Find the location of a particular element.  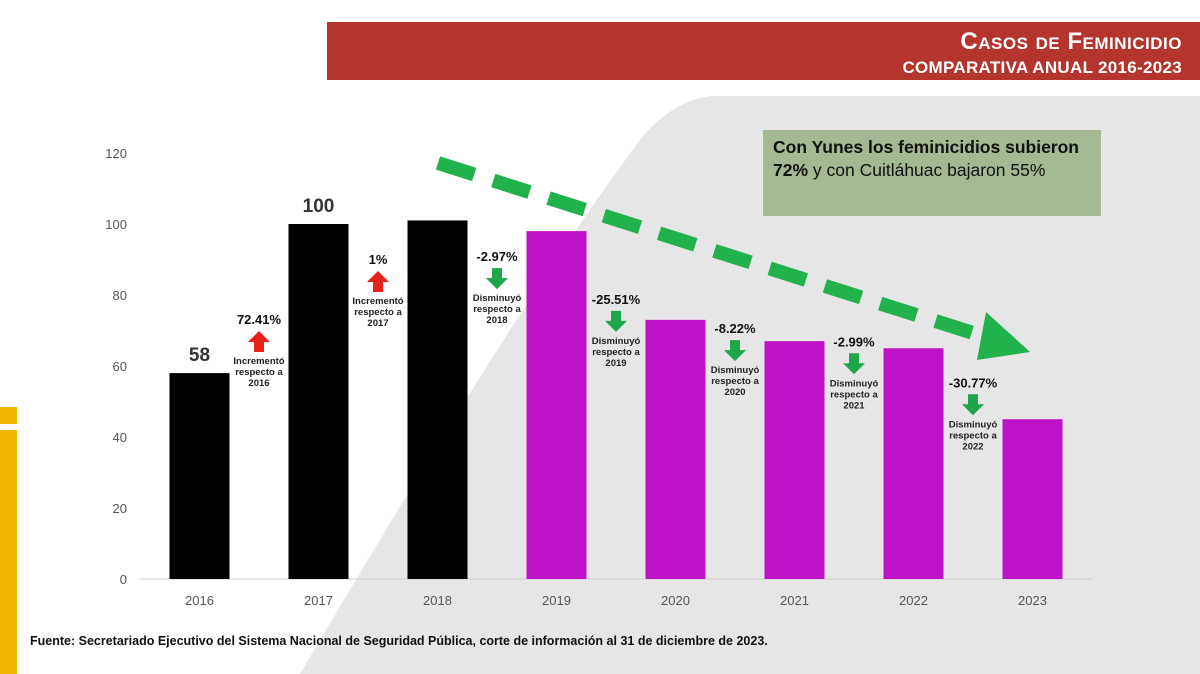

percent-label: 72.41% is located at coordinates (259, 319).